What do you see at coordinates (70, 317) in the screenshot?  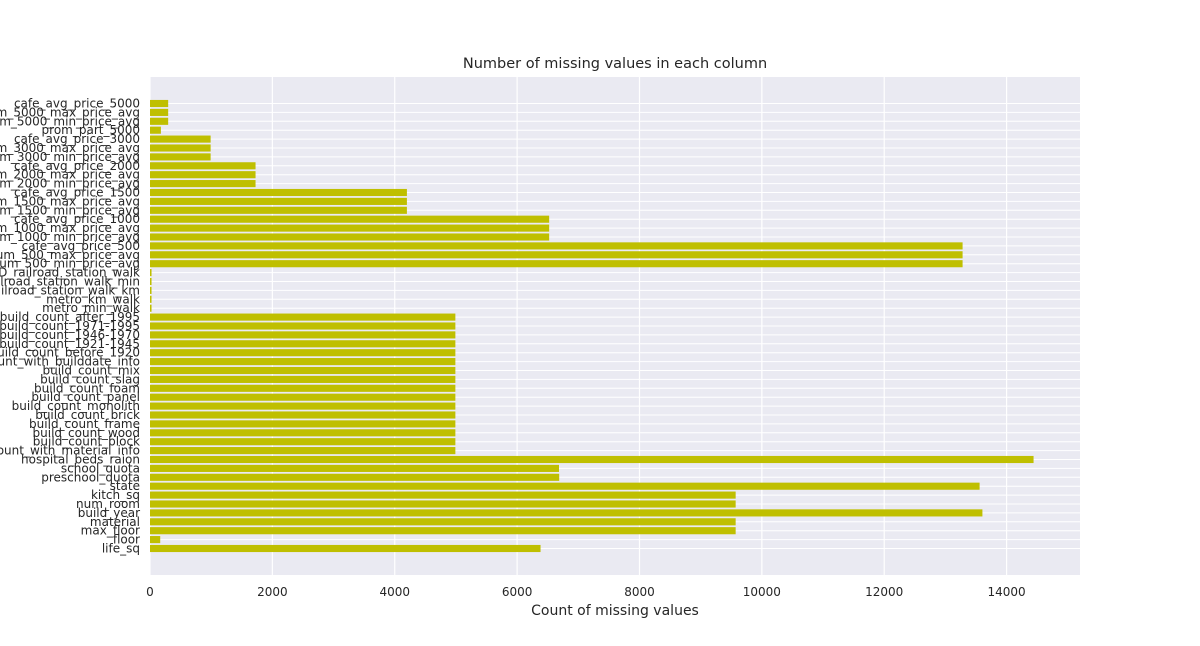 I see `category-label: build_count_after_1995` at bounding box center [70, 317].